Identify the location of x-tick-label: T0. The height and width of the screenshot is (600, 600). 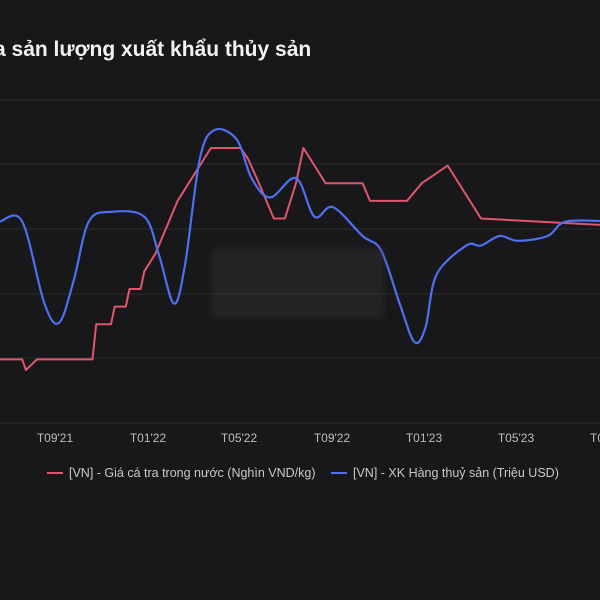
(595, 438).